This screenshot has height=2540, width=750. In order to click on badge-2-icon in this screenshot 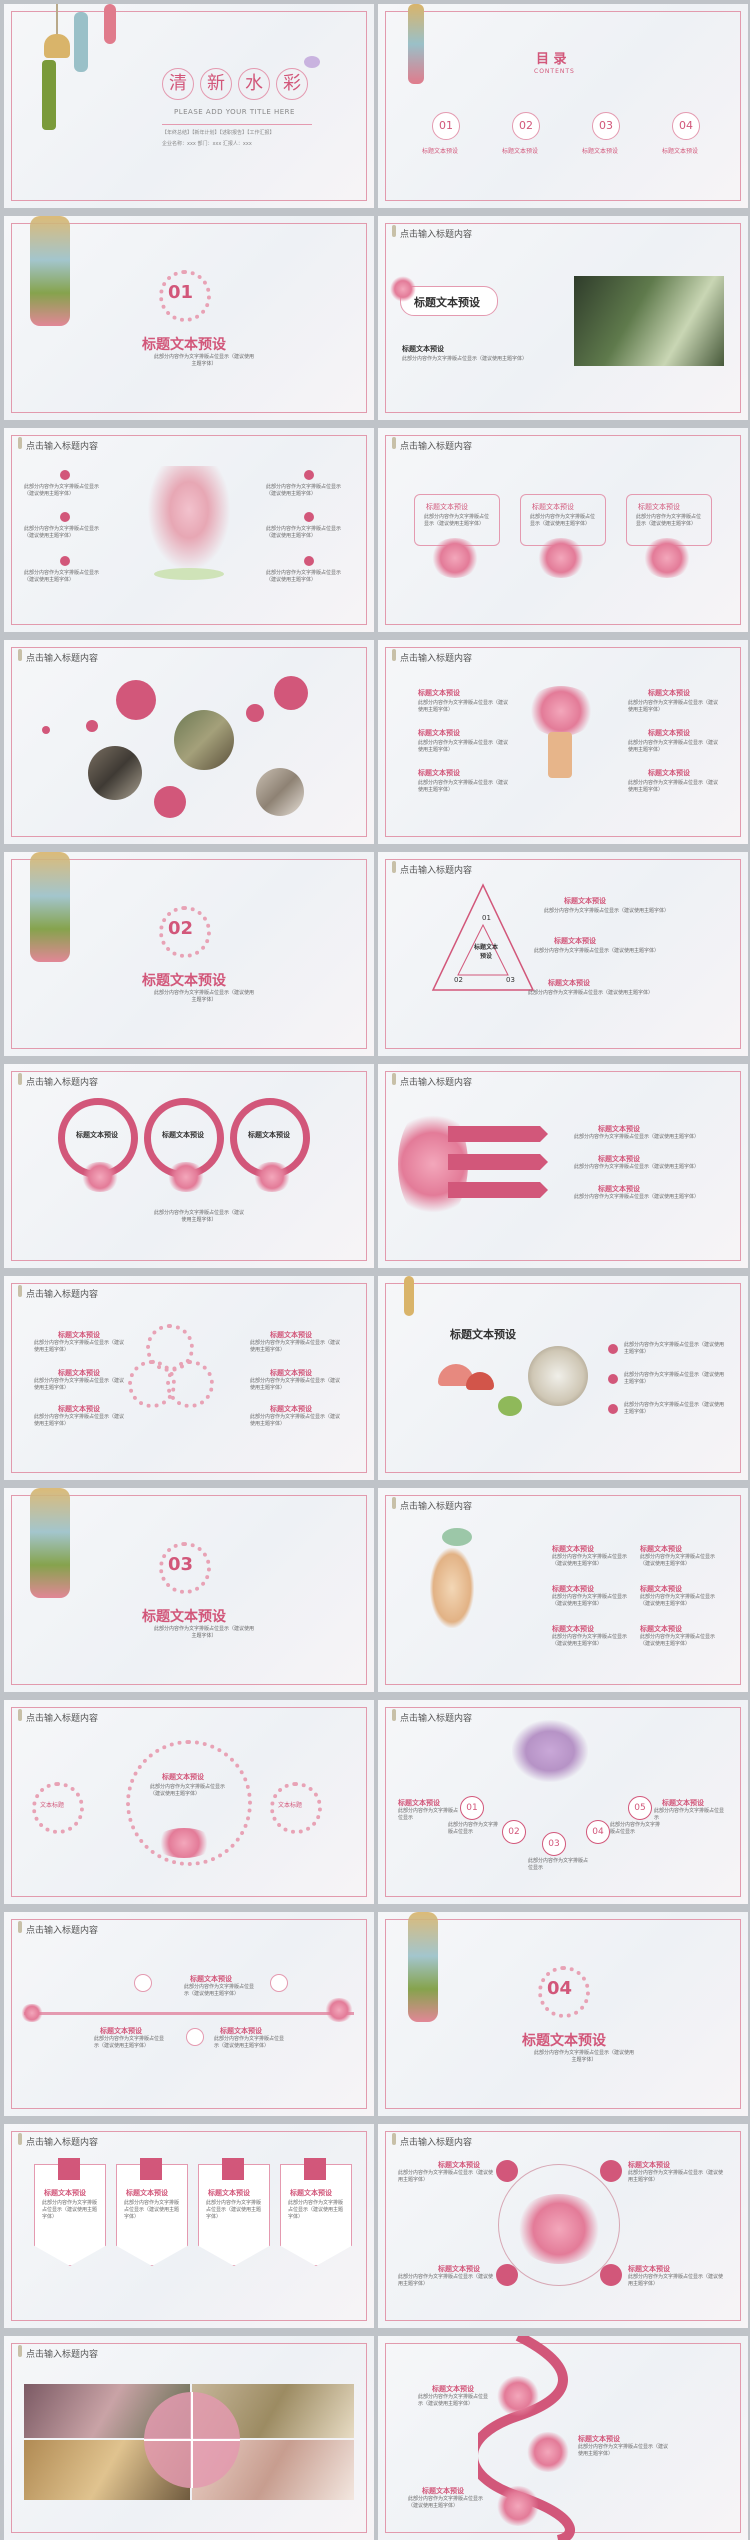, I will do `click(151, 2169)`.